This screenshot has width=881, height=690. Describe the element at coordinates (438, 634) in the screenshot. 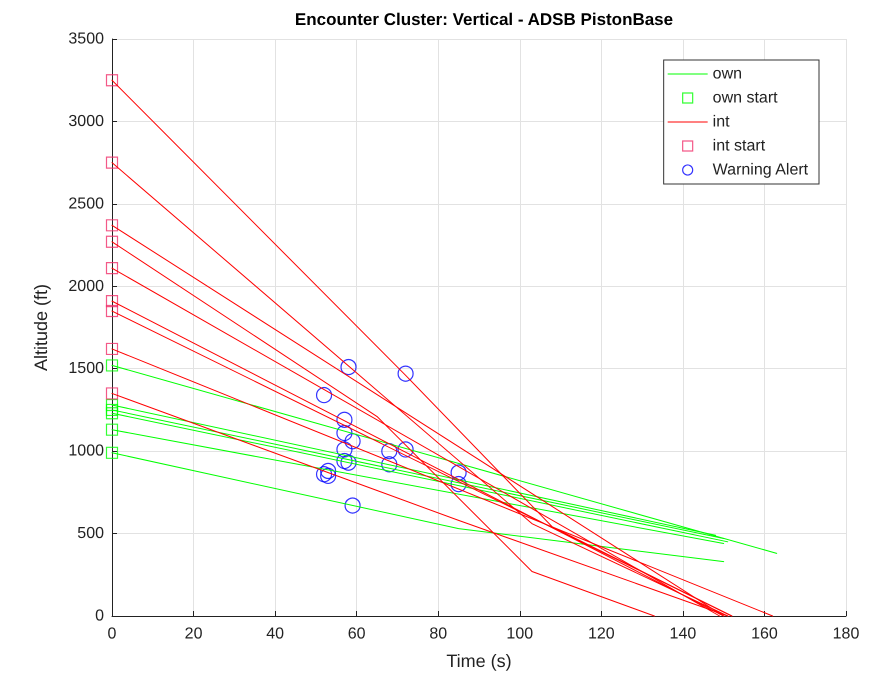

I see `x-tick-label: 80` at that location.